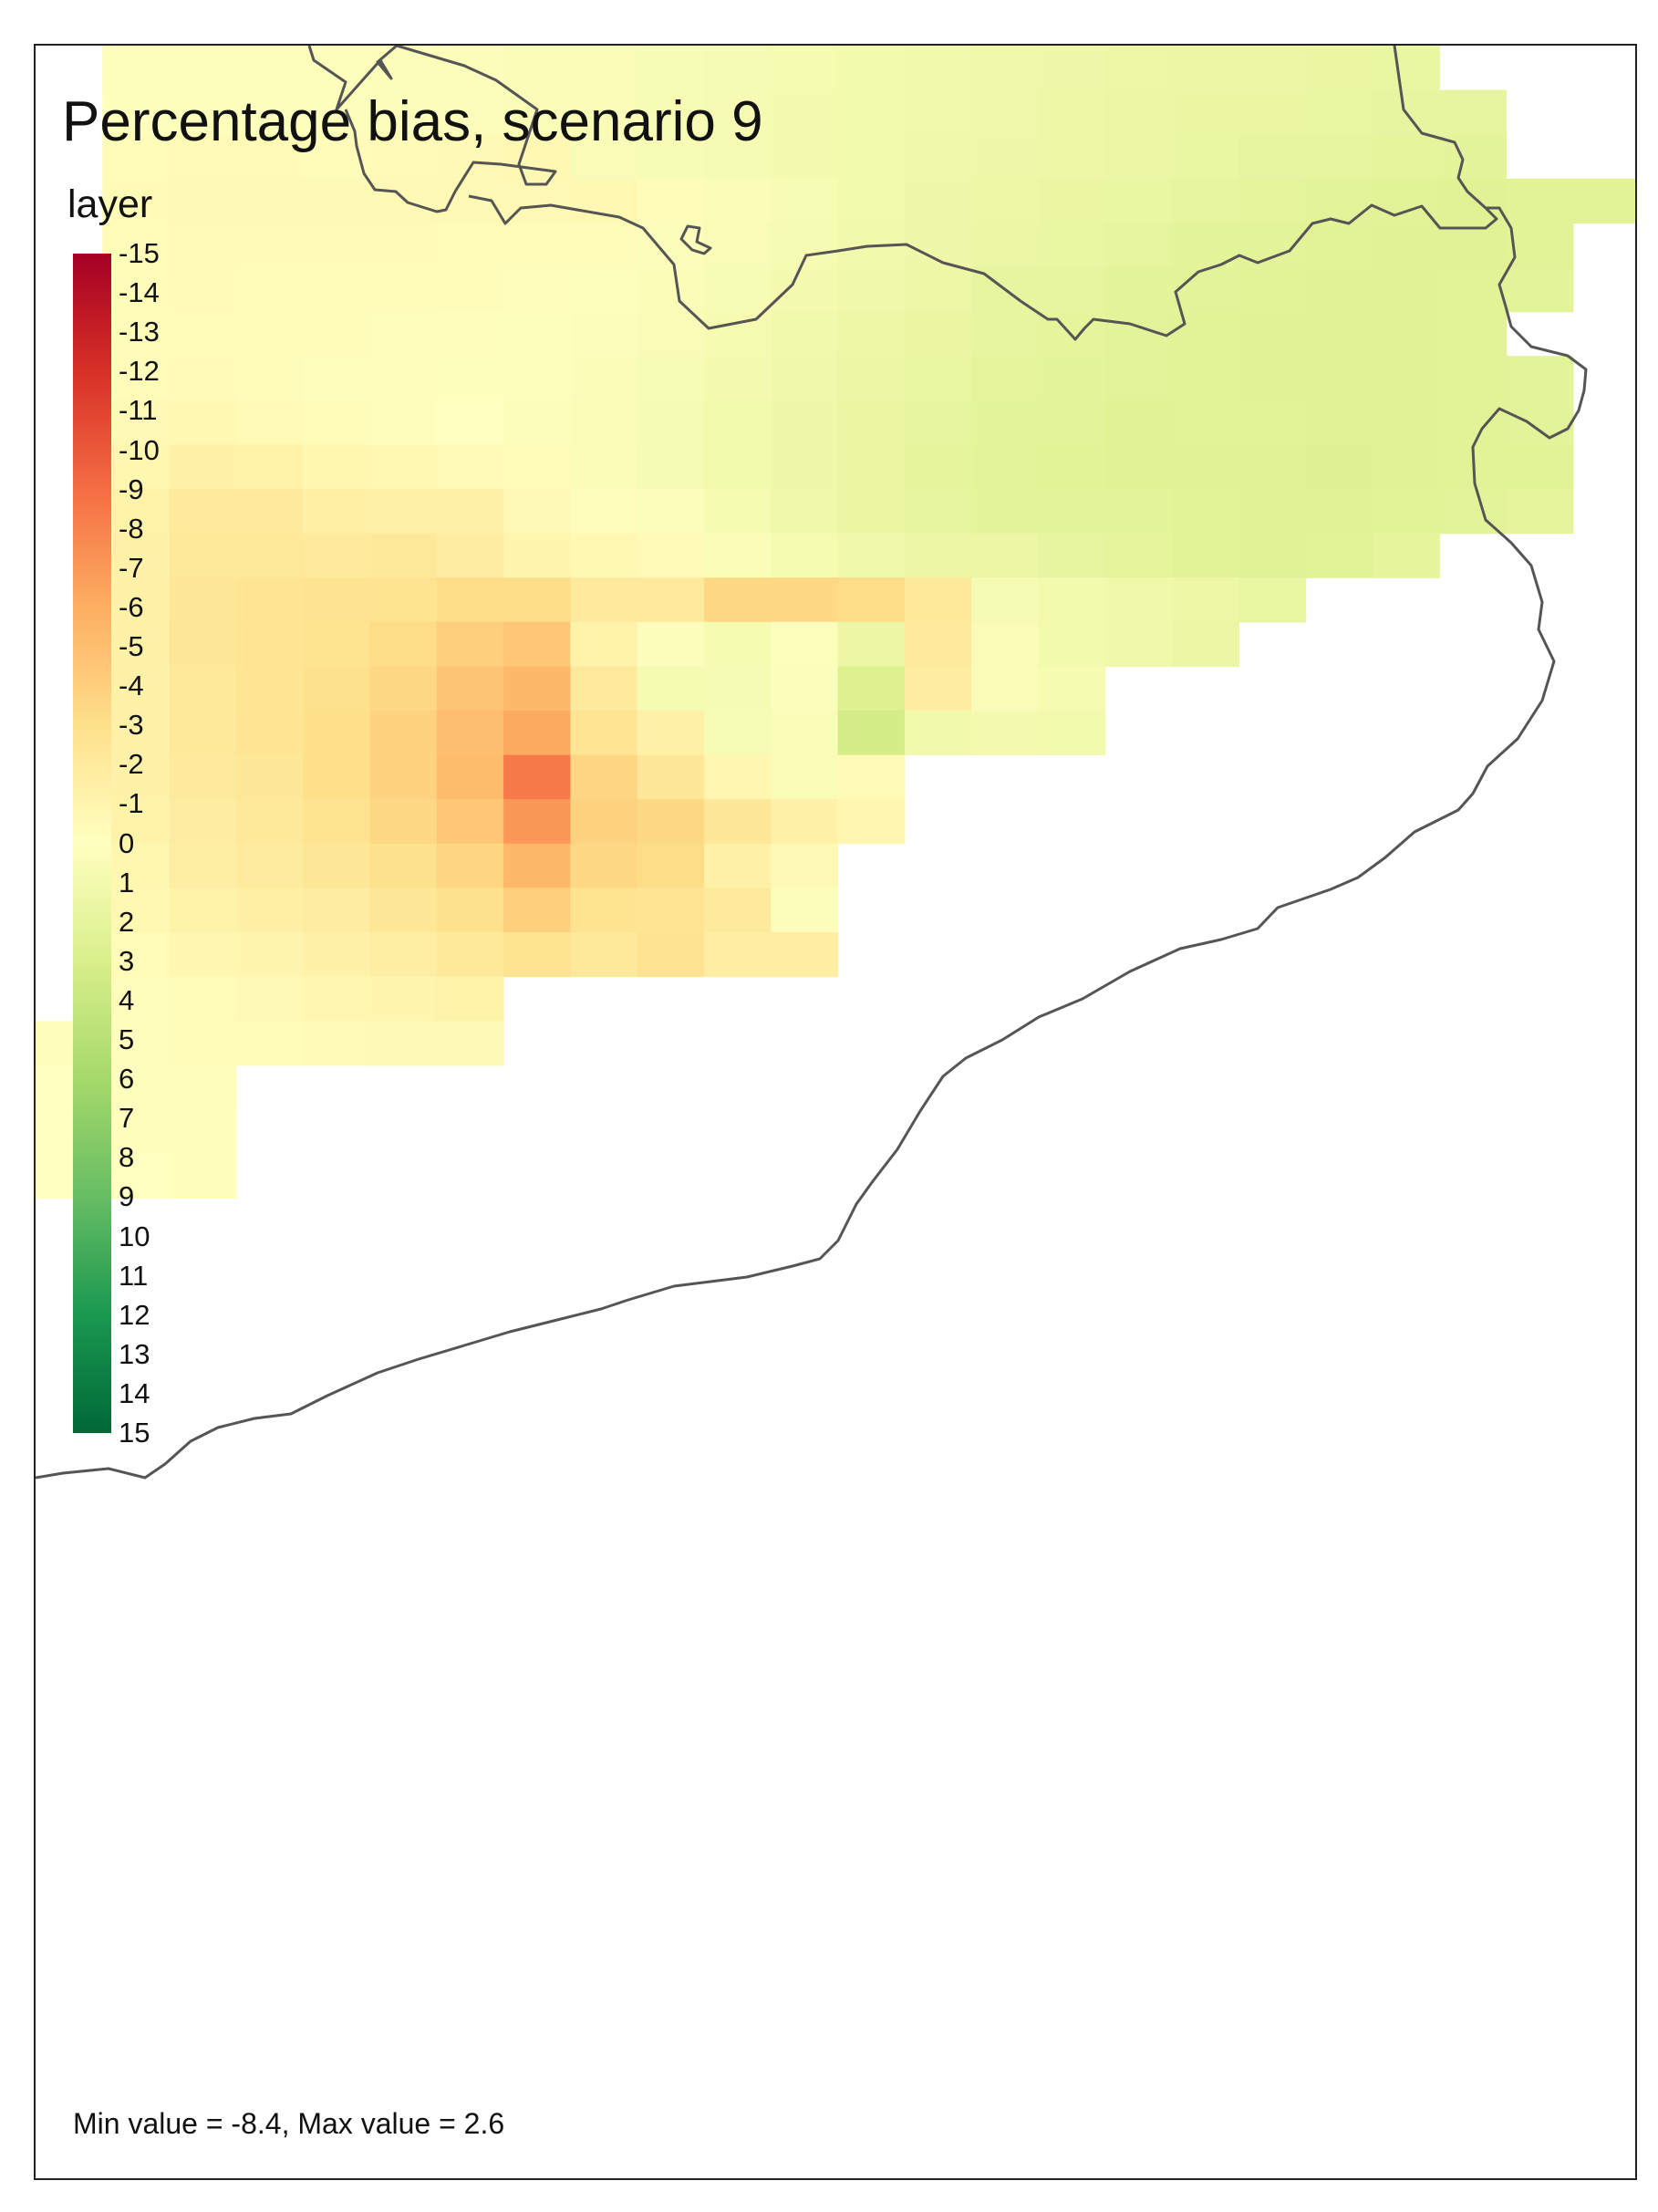 Image resolution: width=1658 pixels, height=2212 pixels. Describe the element at coordinates (134, 1393) in the screenshot. I see `legend-label: 14` at that location.